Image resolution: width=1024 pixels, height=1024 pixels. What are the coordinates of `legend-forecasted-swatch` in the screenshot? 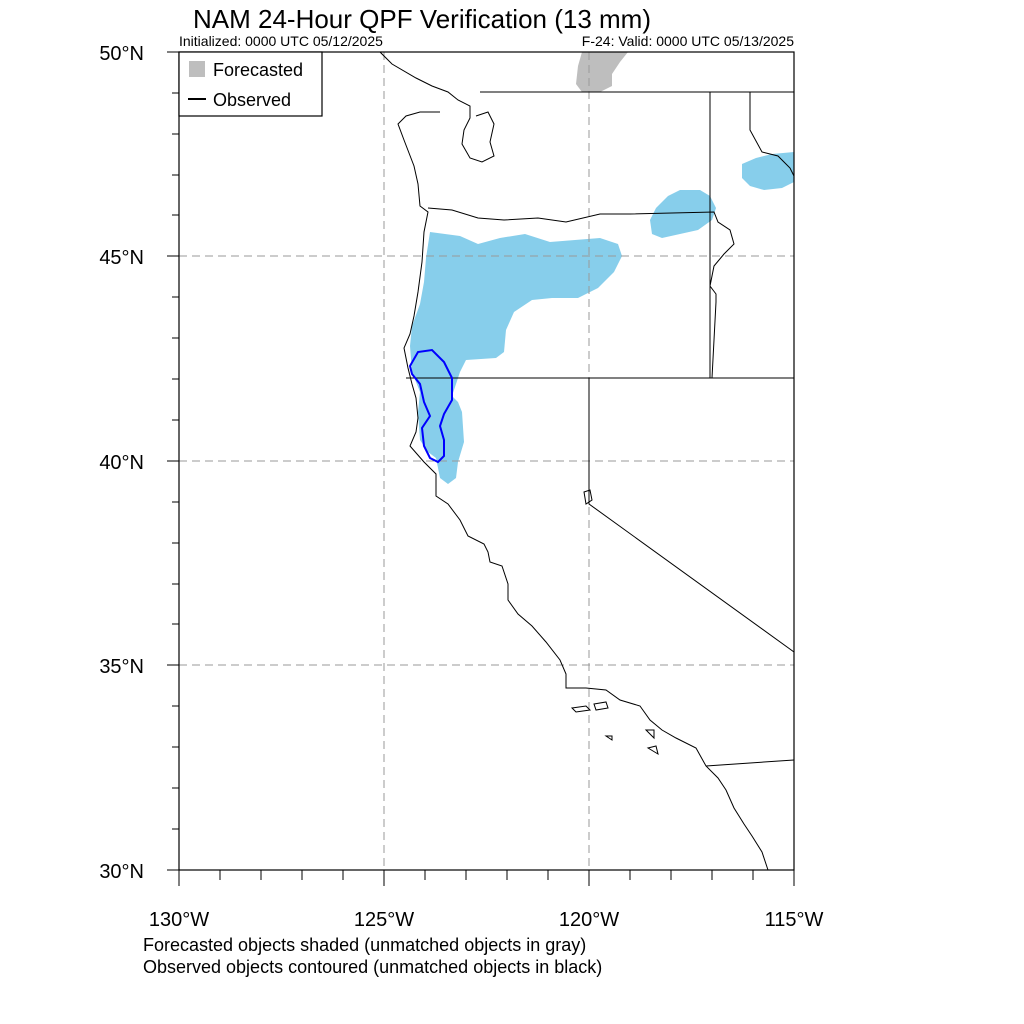 It's located at (197, 69).